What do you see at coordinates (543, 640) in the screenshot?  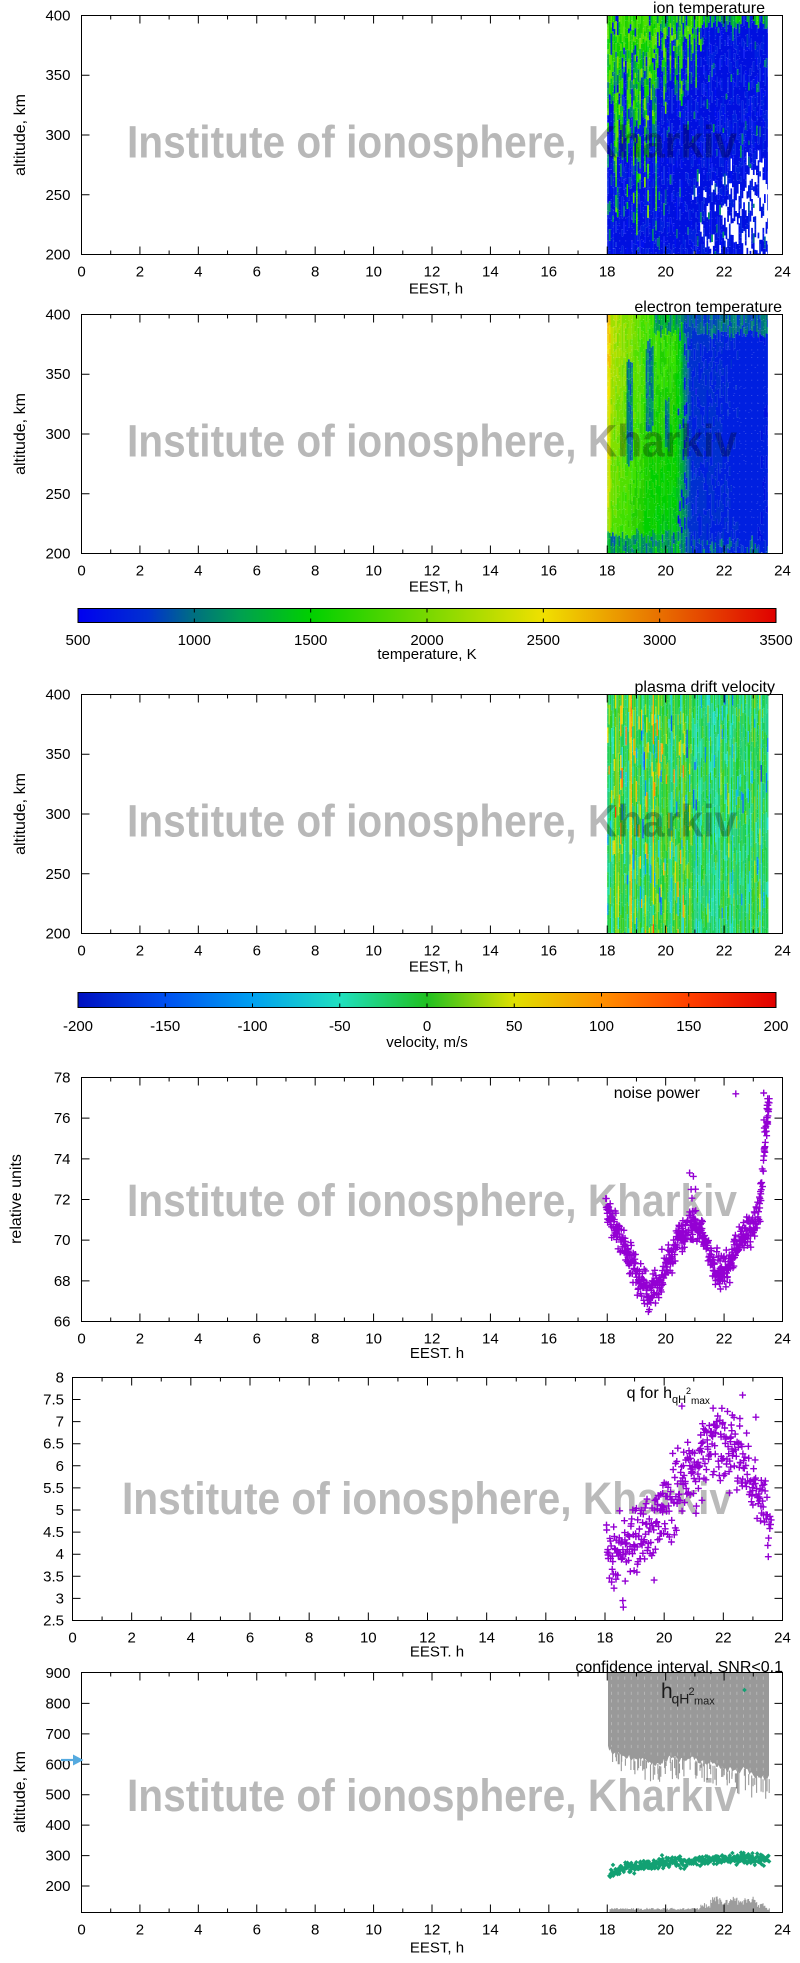 I see `svg-text: 2500` at bounding box center [543, 640].